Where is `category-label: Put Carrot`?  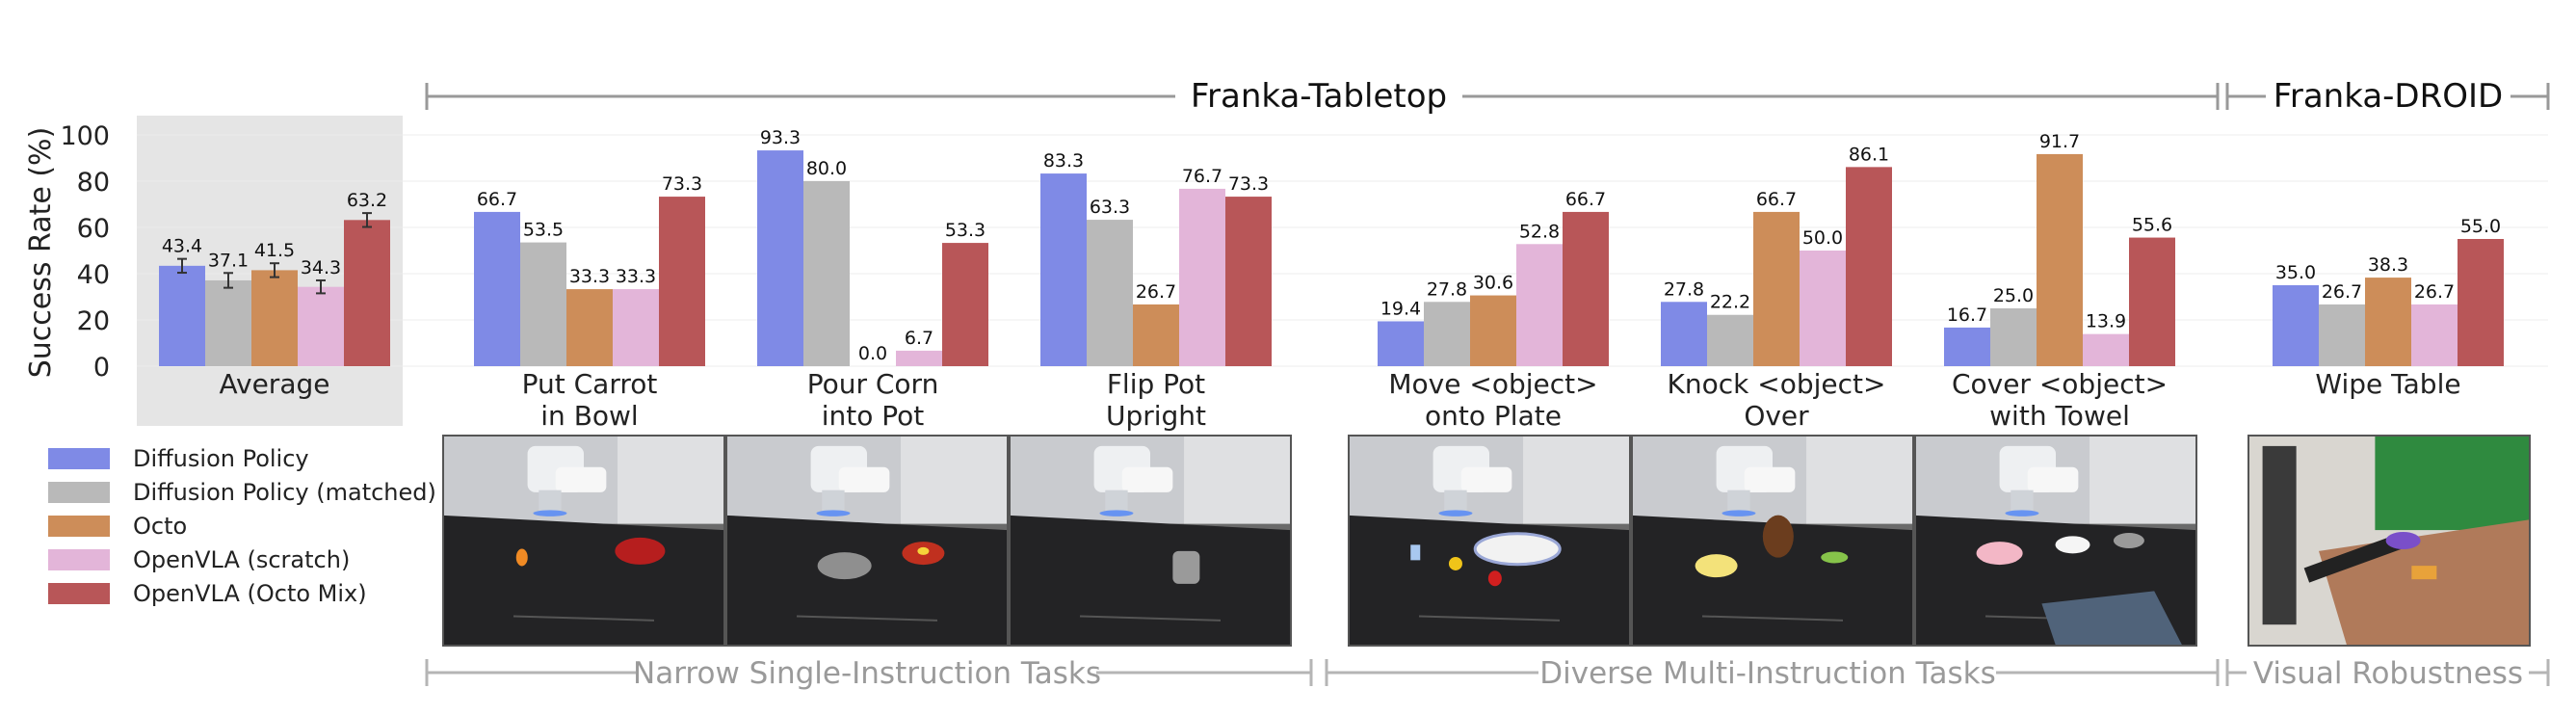 category-label: Put Carrot is located at coordinates (590, 384).